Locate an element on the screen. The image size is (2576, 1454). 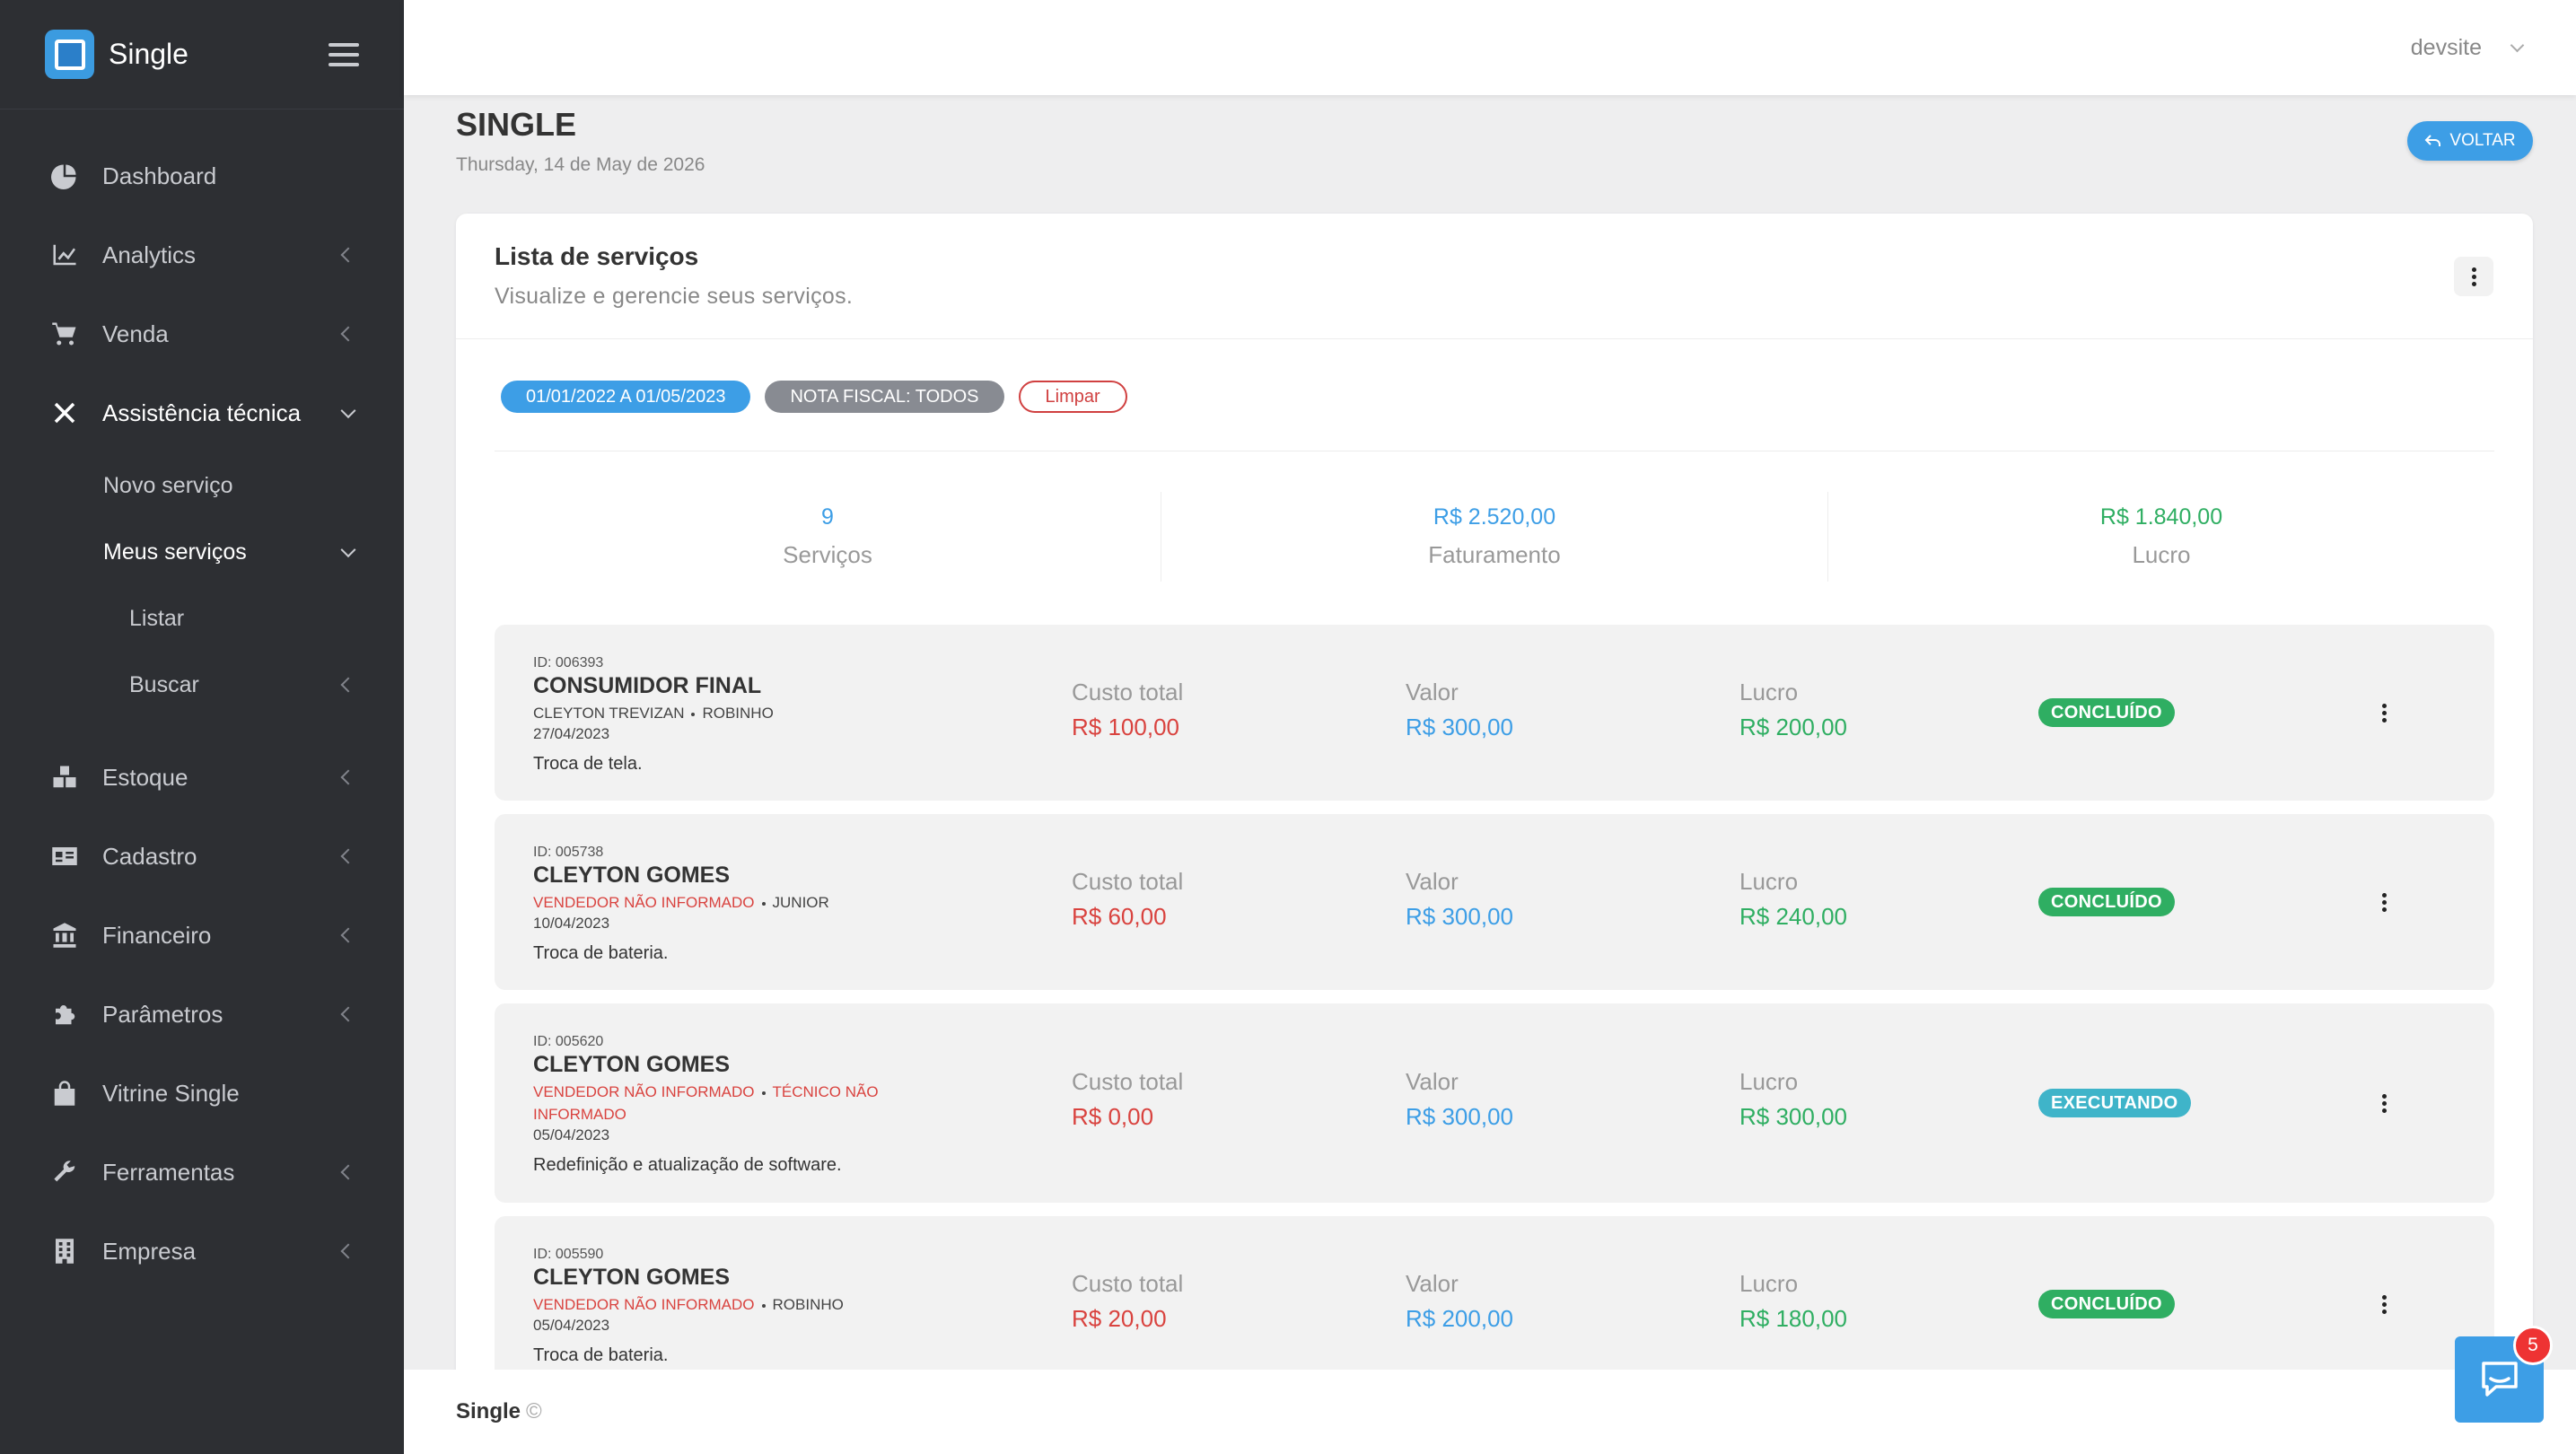
sidebar-item-label: Financeiro is located at coordinates (157, 935).